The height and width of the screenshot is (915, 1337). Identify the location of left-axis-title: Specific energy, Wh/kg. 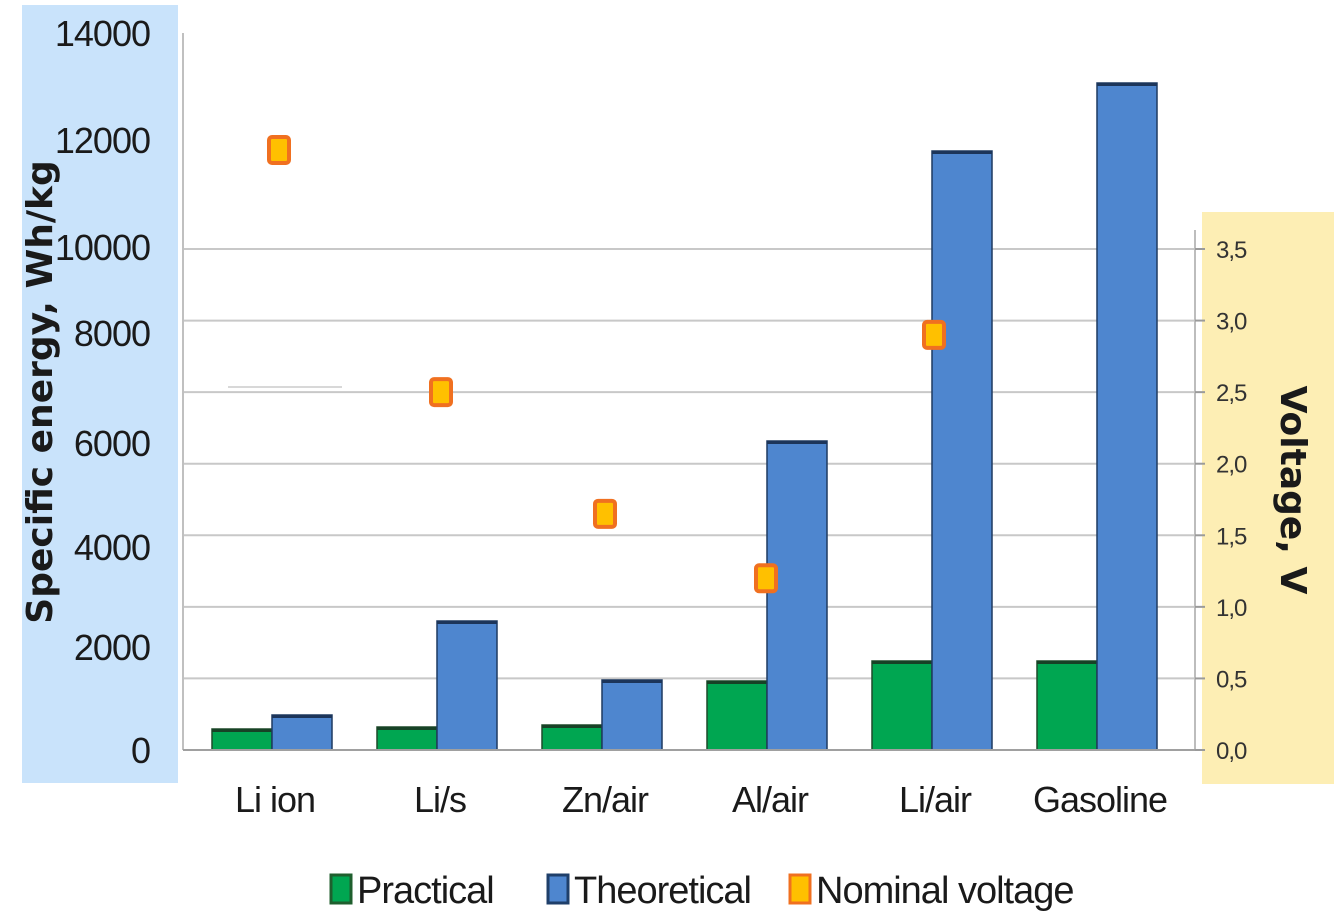
(40, 391).